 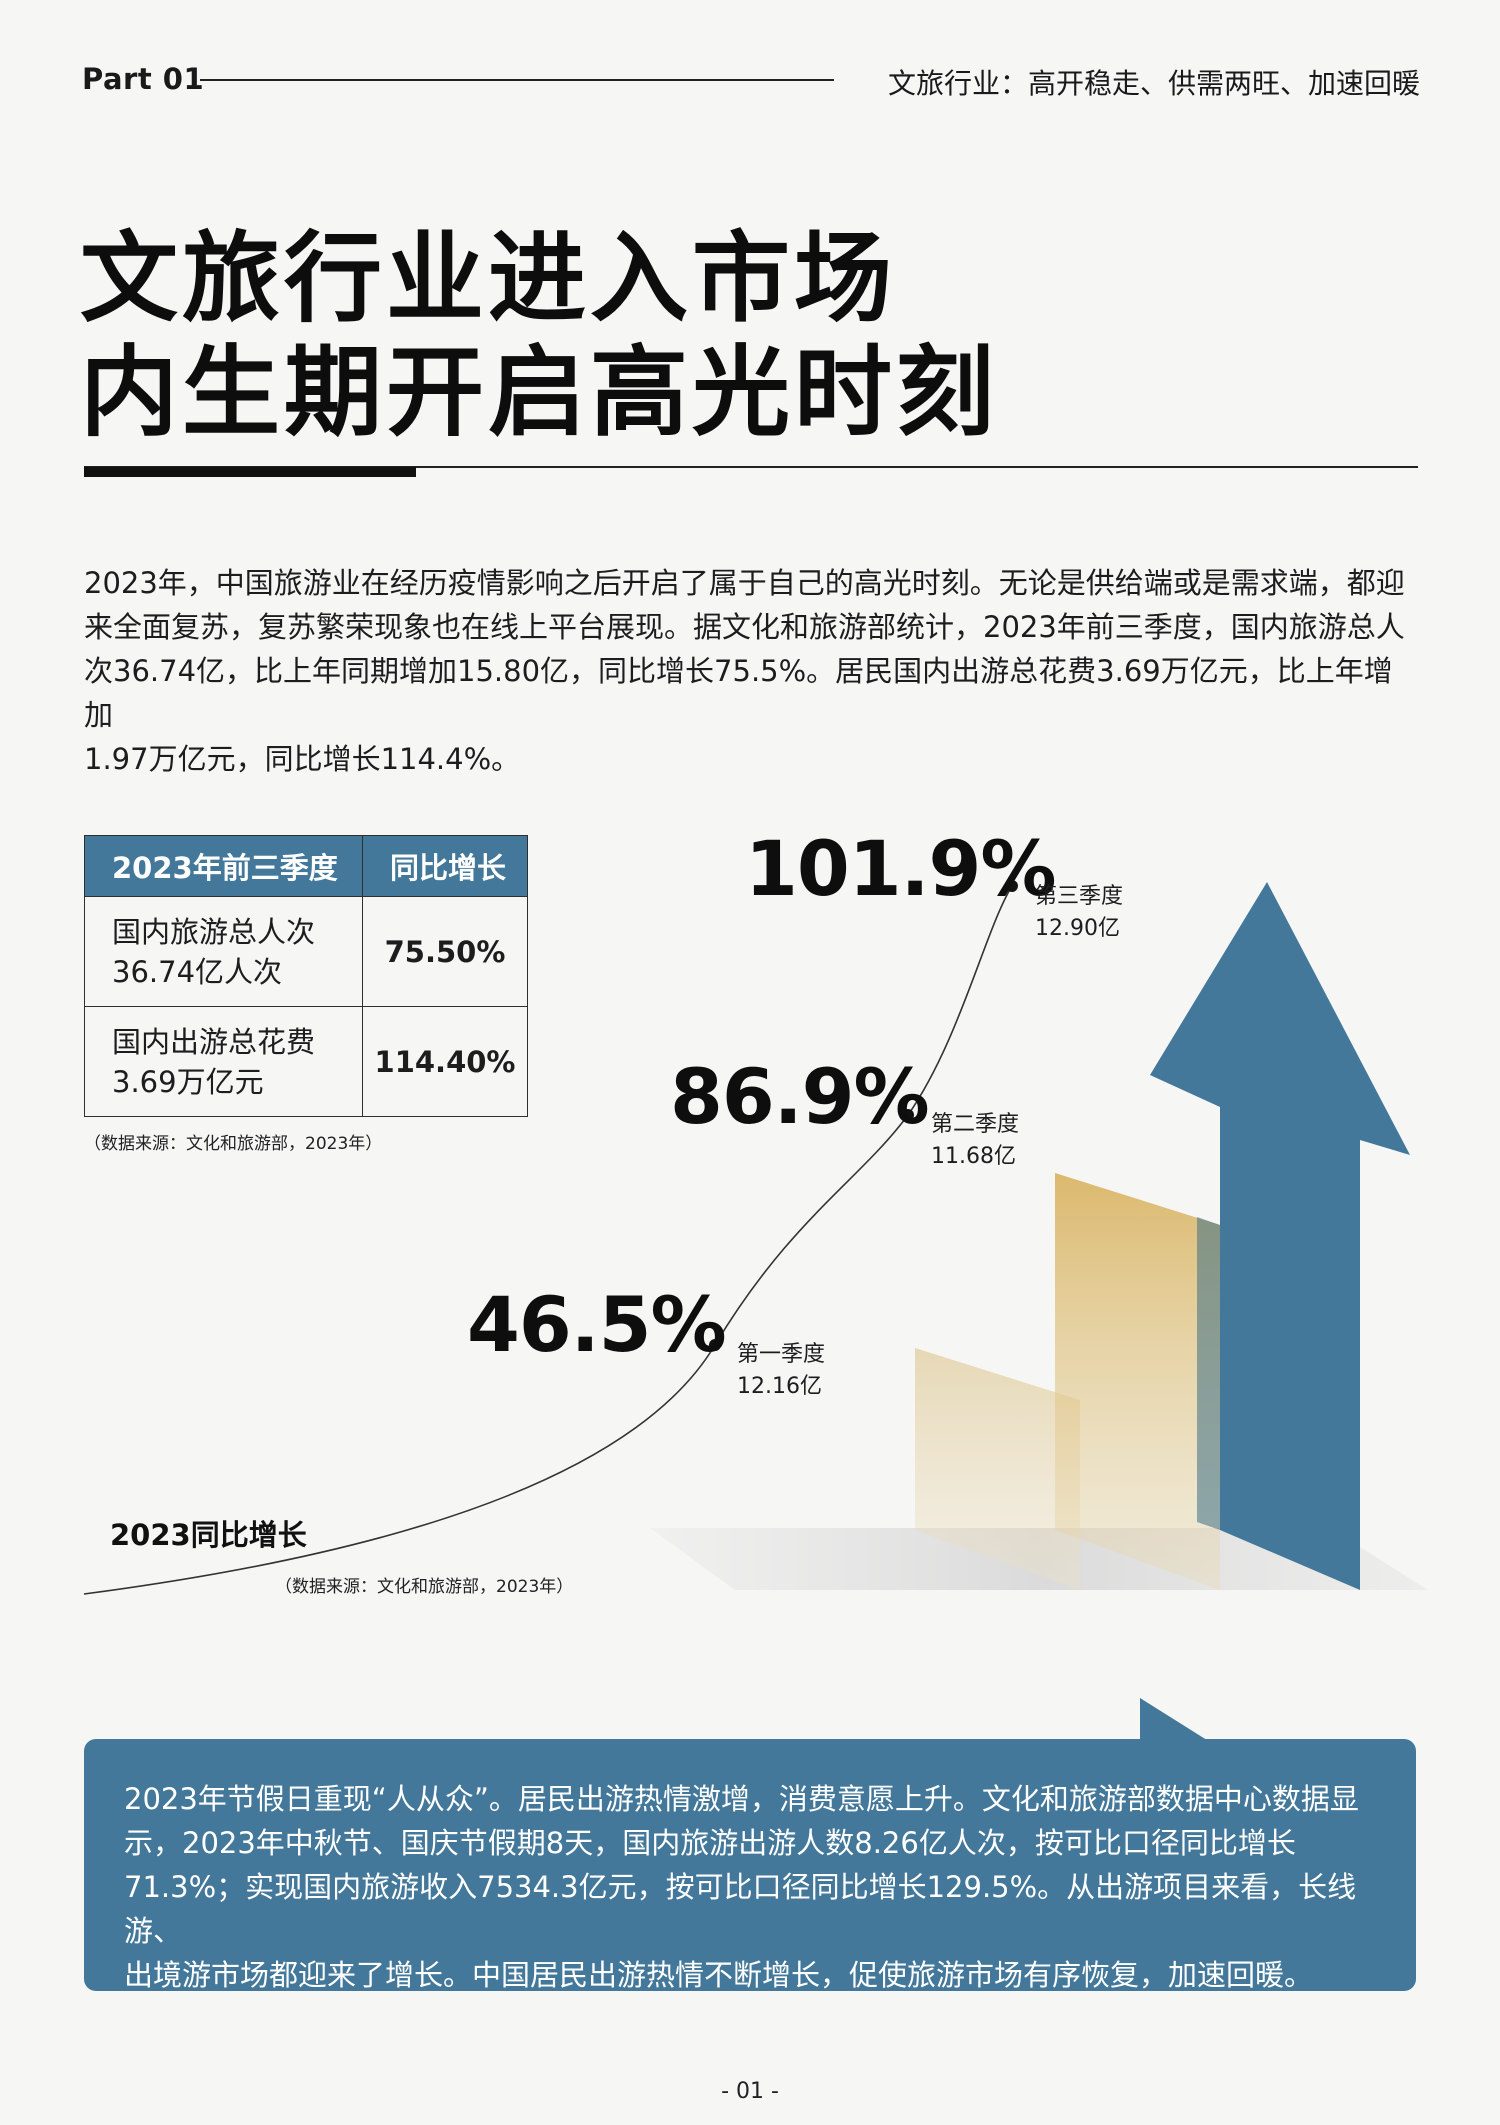 I want to click on quarter-label: 第三季度 12.90亿, so click(x=1079, y=910).